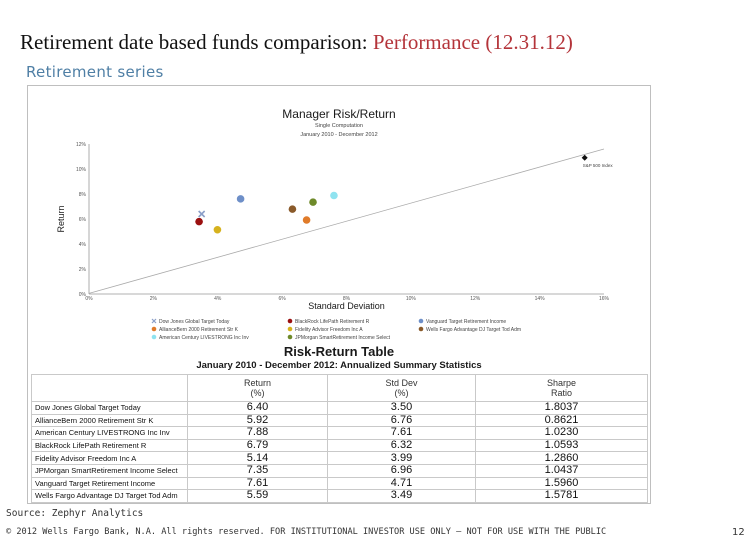  Describe the element at coordinates (472, 42) in the screenshot. I see `slide-title-accent: Performance (12.31.12)` at that location.